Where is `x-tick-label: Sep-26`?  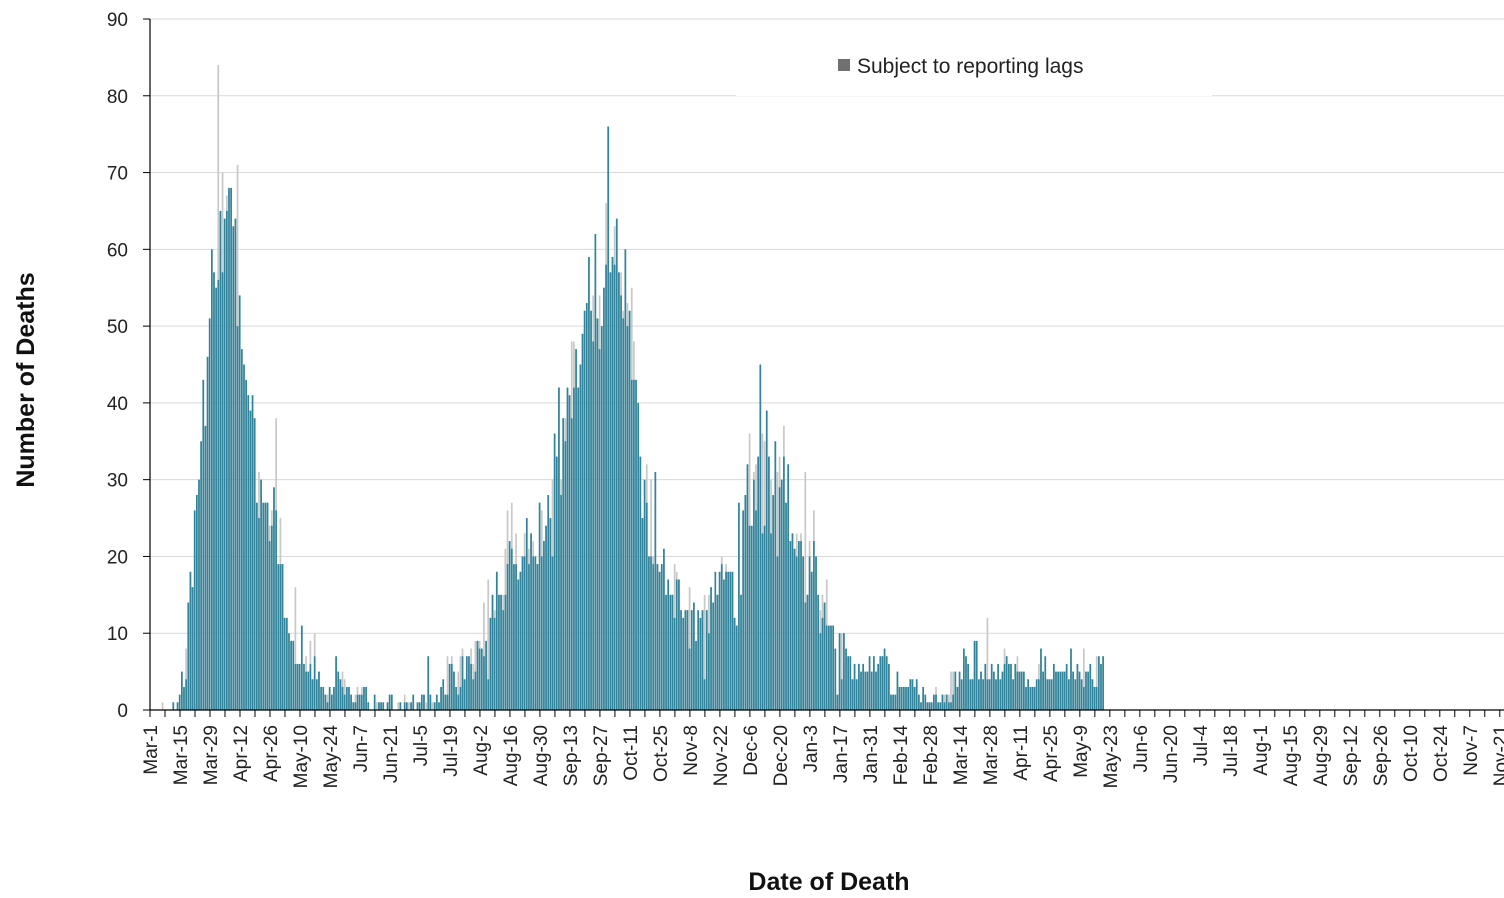
x-tick-label: Sep-26 is located at coordinates (1381, 755).